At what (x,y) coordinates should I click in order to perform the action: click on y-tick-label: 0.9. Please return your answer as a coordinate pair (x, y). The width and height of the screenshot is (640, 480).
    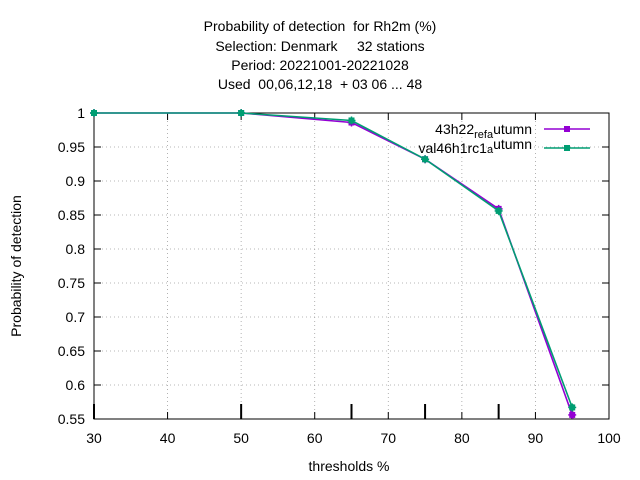
    Looking at the image, I should click on (76, 181).